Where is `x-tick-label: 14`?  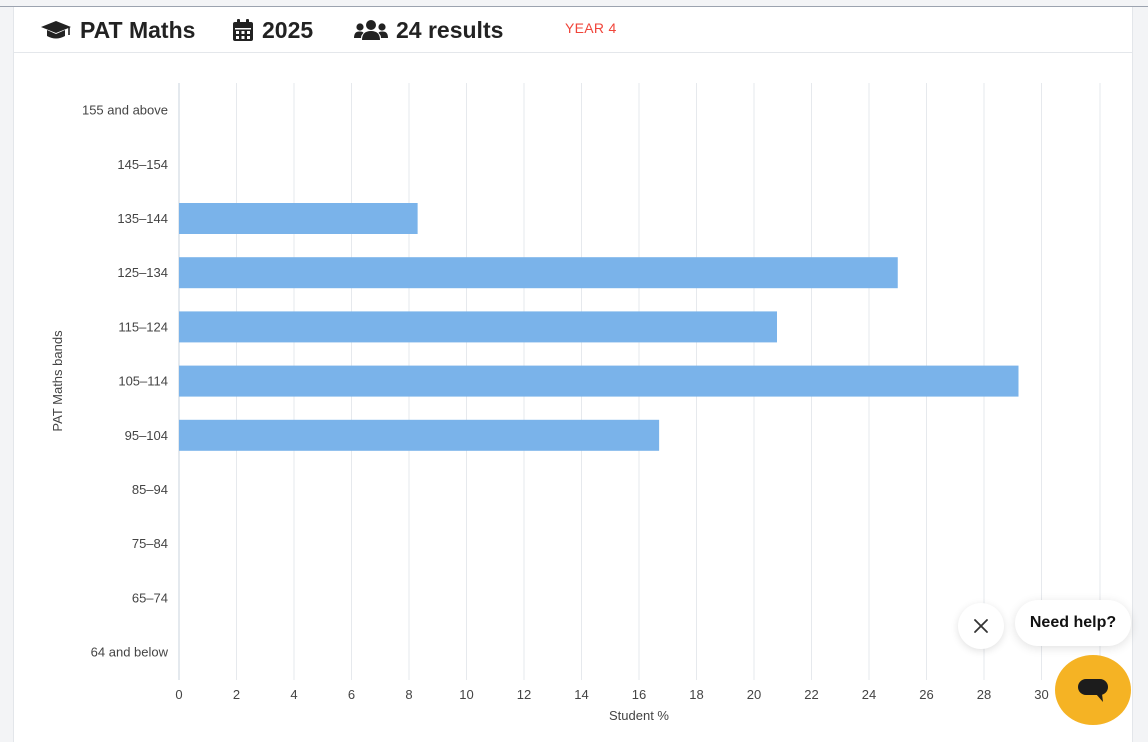 x-tick-label: 14 is located at coordinates (581, 694).